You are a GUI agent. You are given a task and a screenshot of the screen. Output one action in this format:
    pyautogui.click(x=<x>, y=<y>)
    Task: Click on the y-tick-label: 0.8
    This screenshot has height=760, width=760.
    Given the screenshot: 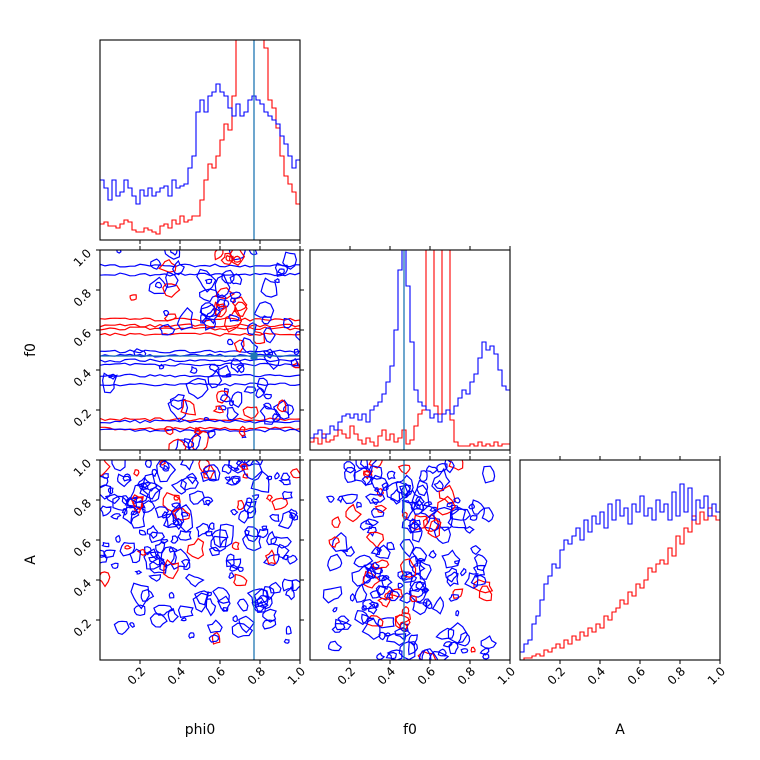 What is the action you would take?
    pyautogui.click(x=82, y=297)
    